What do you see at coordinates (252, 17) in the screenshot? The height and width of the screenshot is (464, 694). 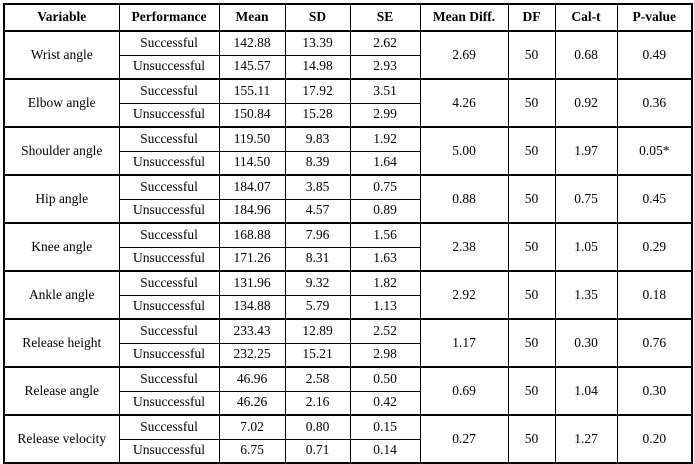 I see `header-mean: Mean` at bounding box center [252, 17].